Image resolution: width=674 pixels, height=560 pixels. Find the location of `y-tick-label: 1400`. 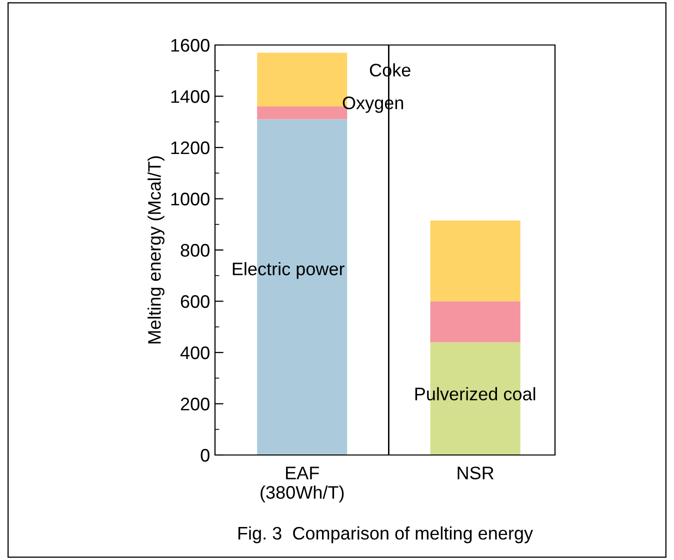

y-tick-label: 1400 is located at coordinates (190, 96).